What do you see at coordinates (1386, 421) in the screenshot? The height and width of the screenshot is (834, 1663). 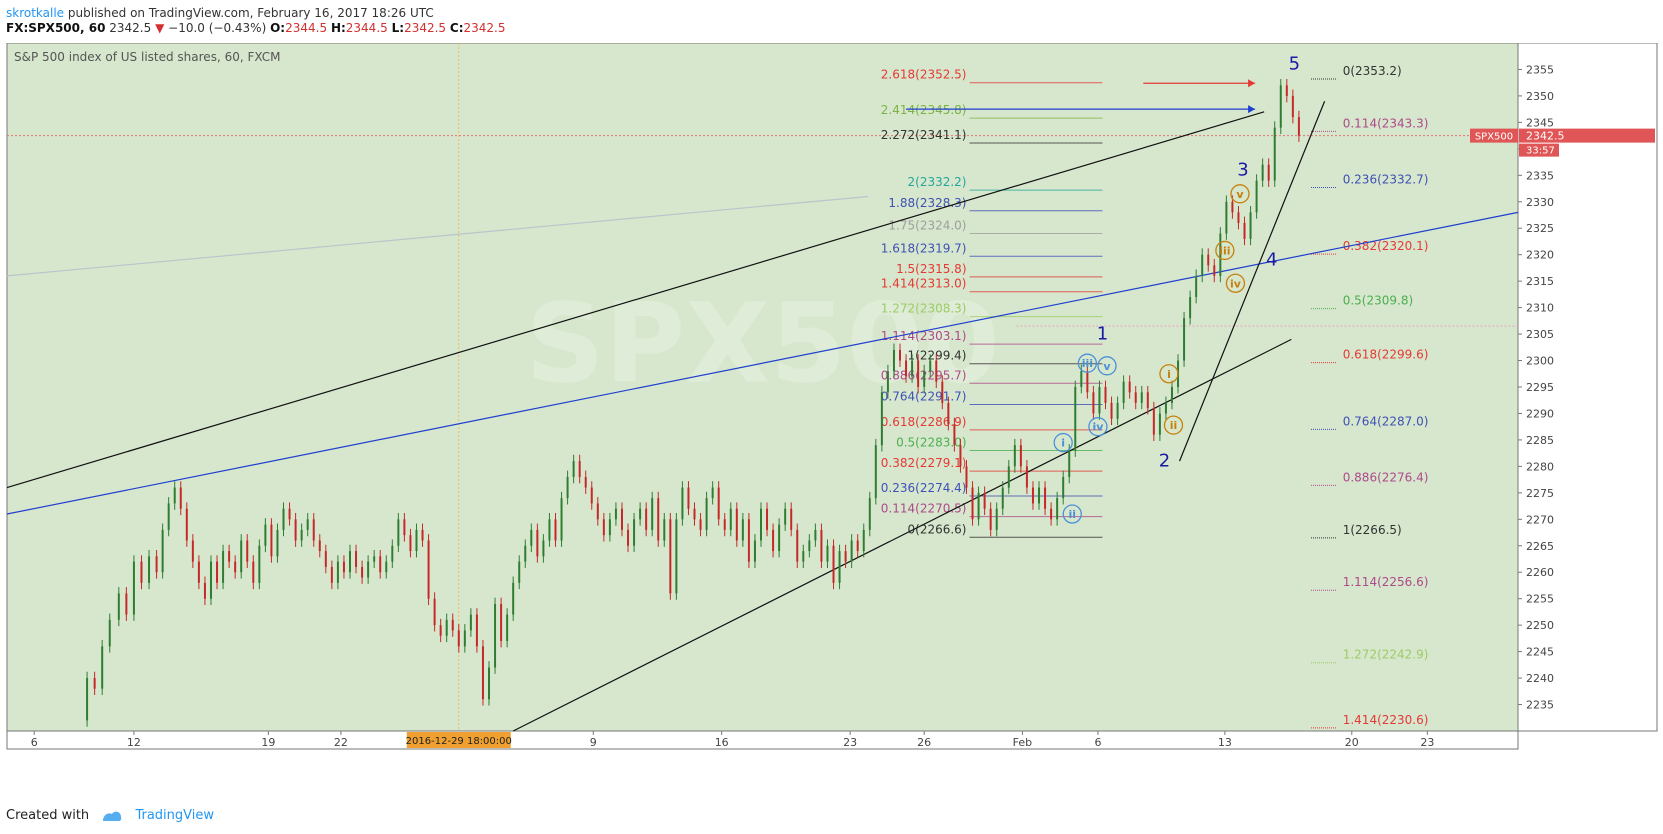 I see `fib-right-label: 0.764(2287.0)` at bounding box center [1386, 421].